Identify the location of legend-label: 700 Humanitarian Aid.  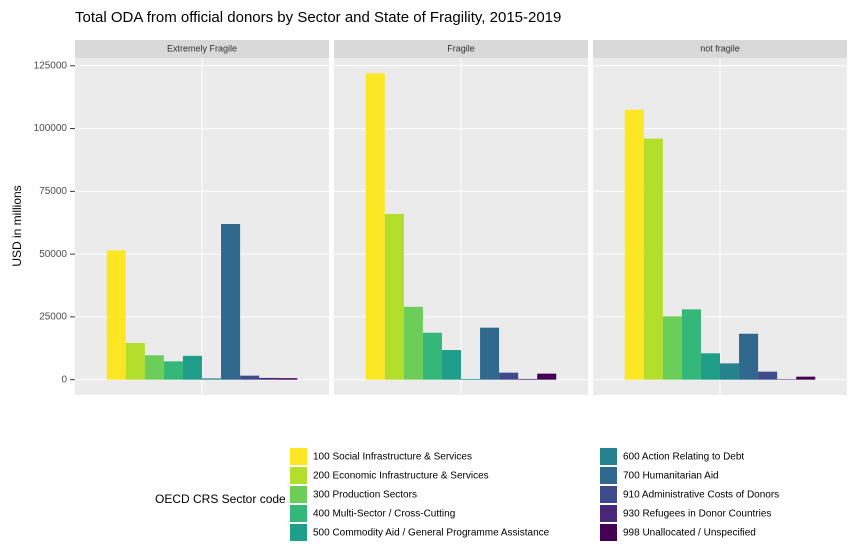
(671, 476).